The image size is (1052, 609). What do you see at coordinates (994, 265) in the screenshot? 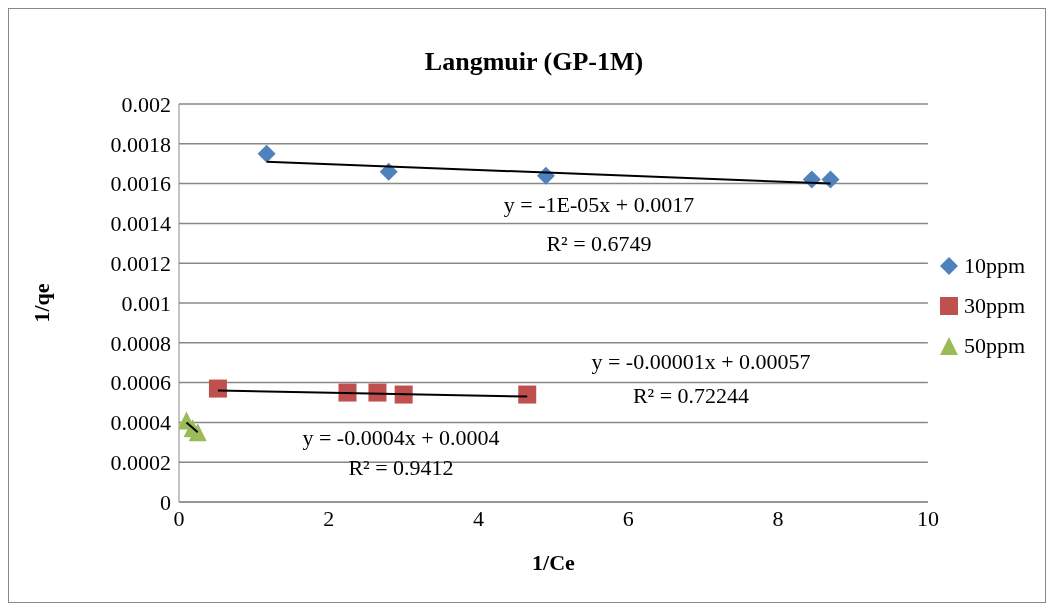
I see `legend-label: 10ppm` at bounding box center [994, 265].